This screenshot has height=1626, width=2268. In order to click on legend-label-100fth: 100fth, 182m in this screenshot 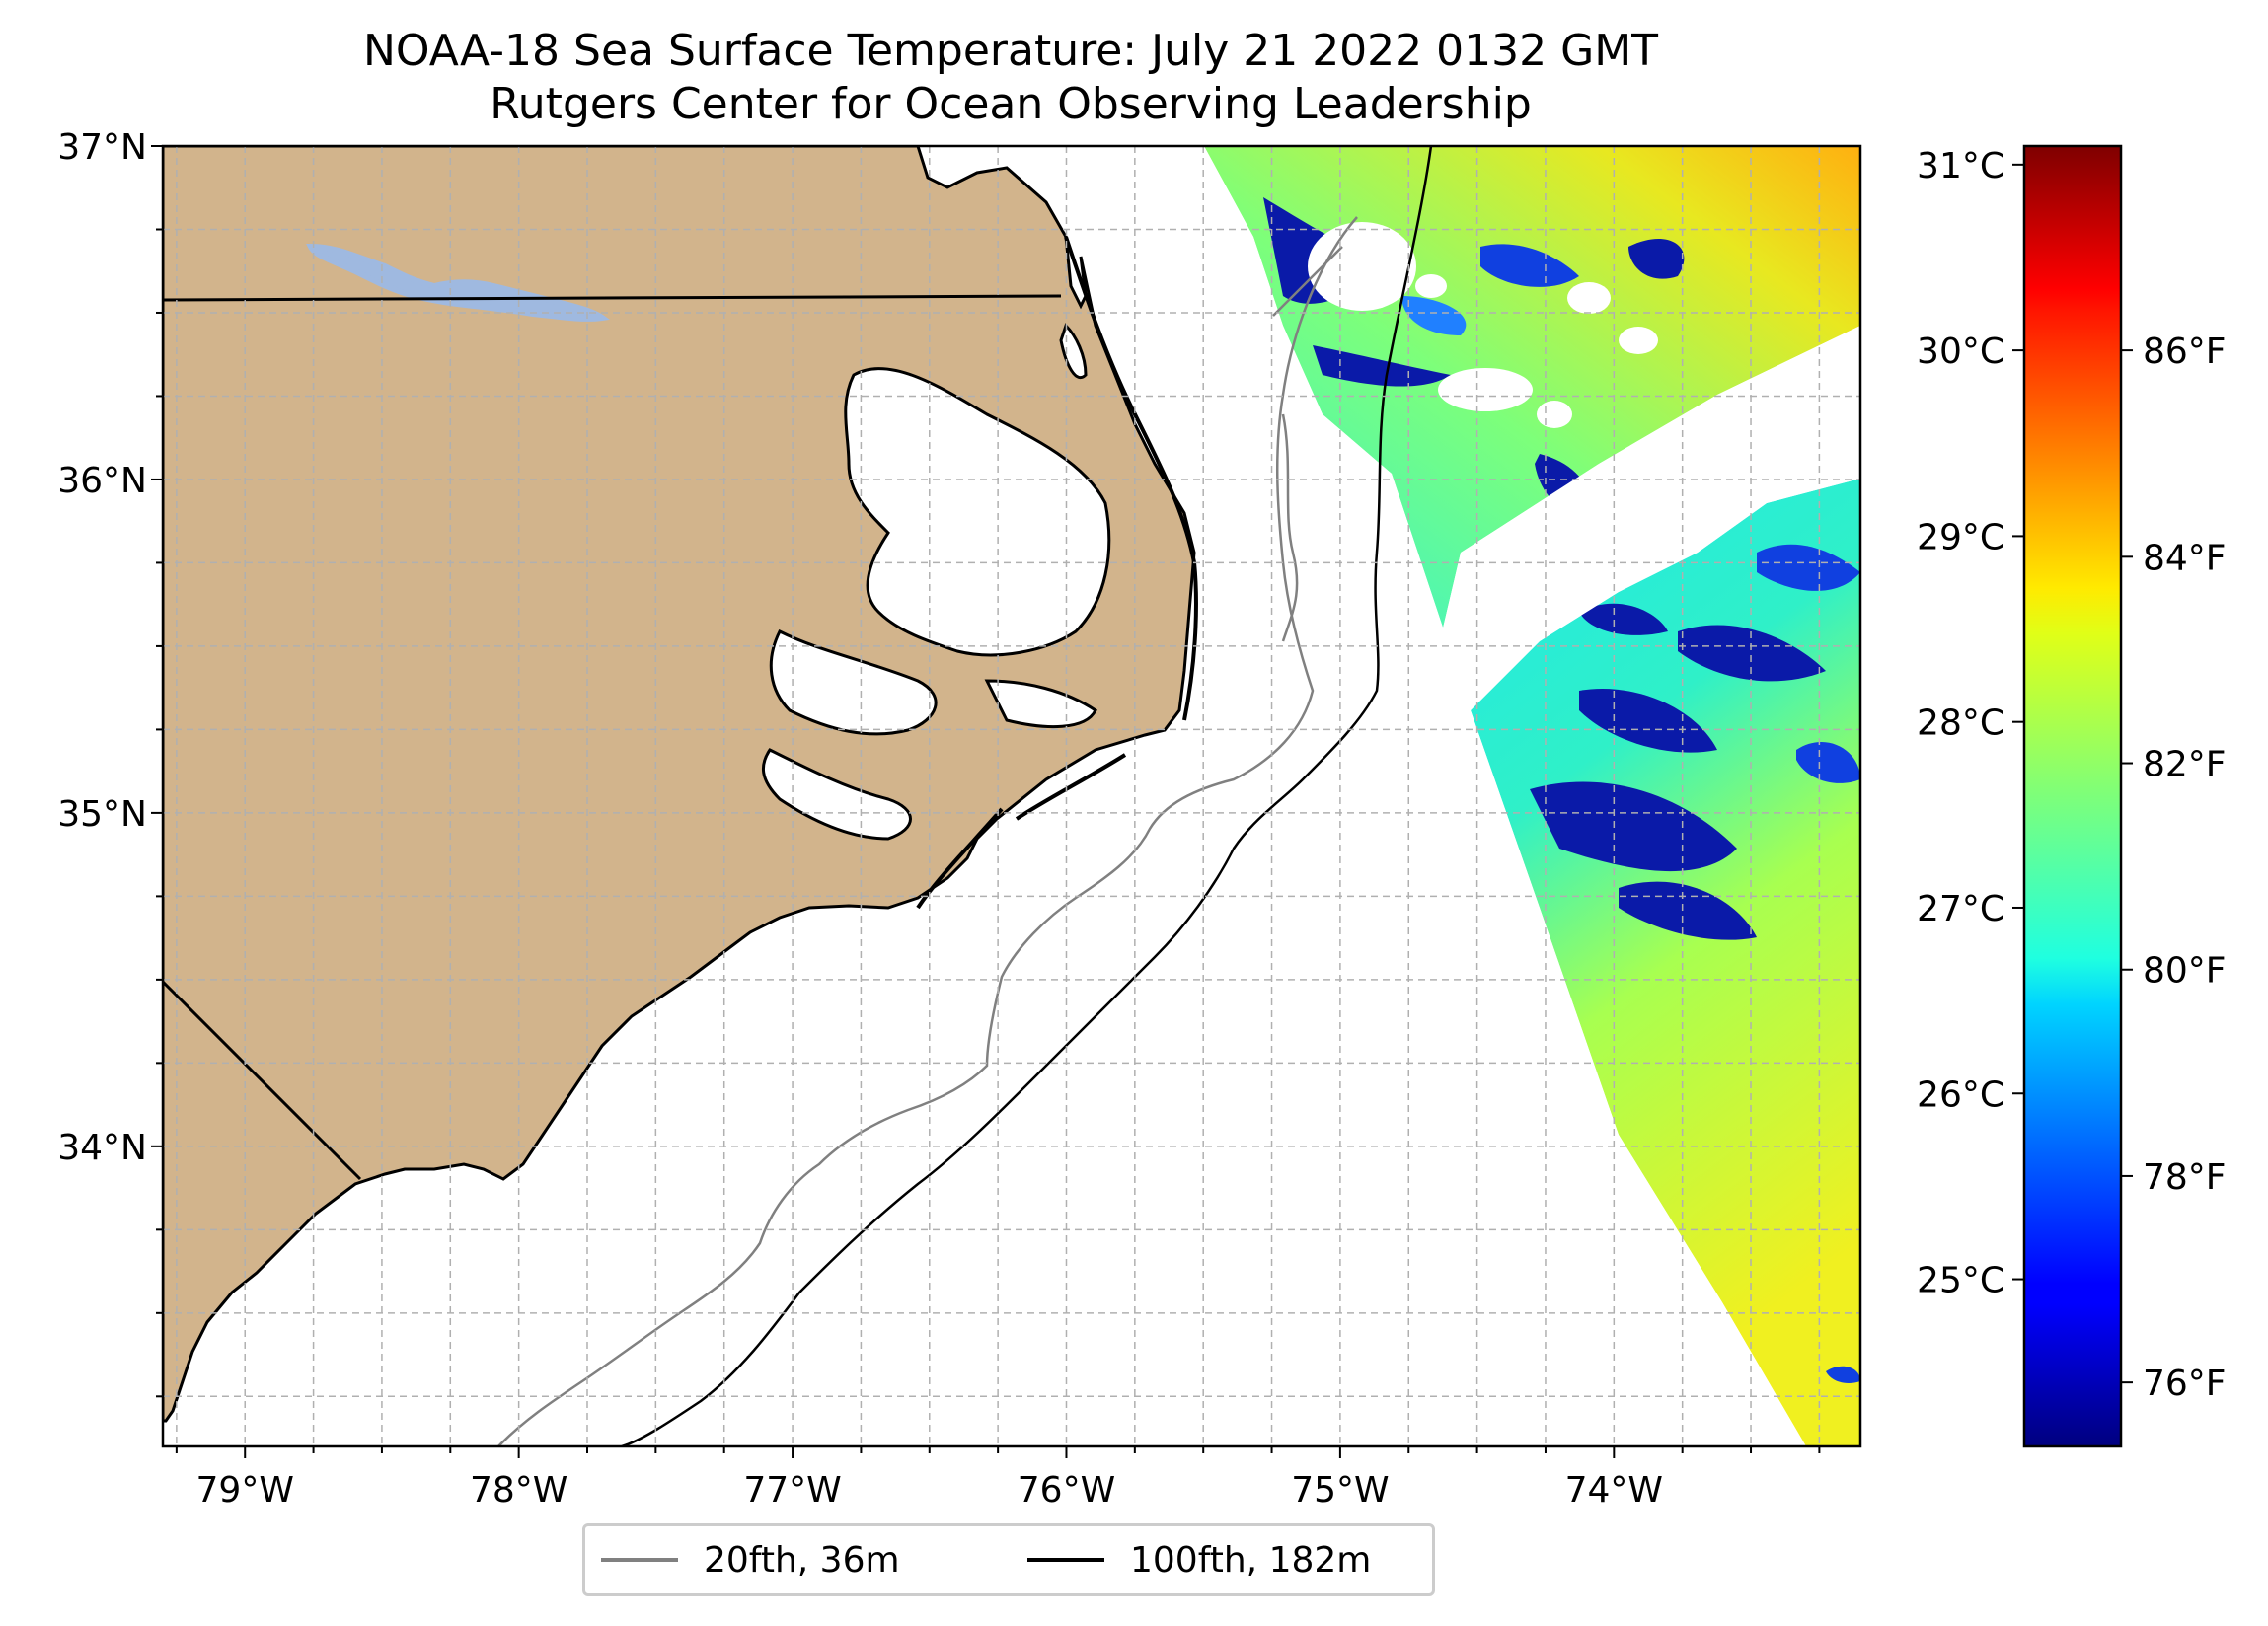, I will do `click(1251, 1560)`.